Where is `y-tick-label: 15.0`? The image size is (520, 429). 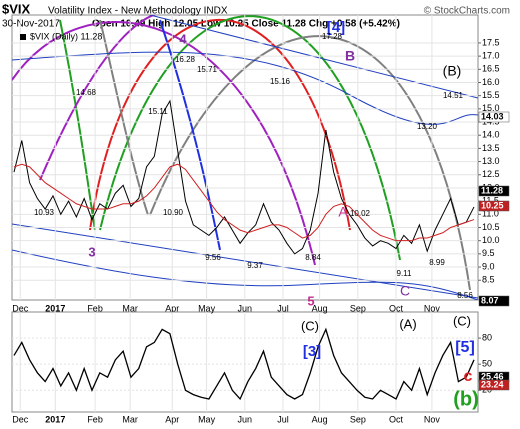
y-tick-label: 15.0 is located at coordinates (491, 108).